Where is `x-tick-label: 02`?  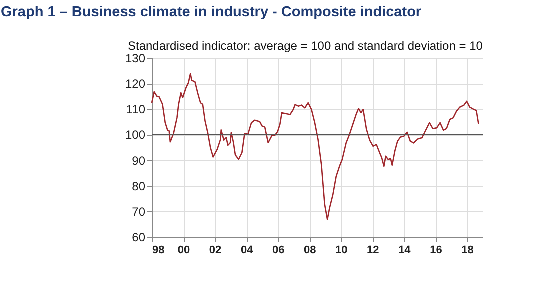 x-tick-label: 02 is located at coordinates (215, 250).